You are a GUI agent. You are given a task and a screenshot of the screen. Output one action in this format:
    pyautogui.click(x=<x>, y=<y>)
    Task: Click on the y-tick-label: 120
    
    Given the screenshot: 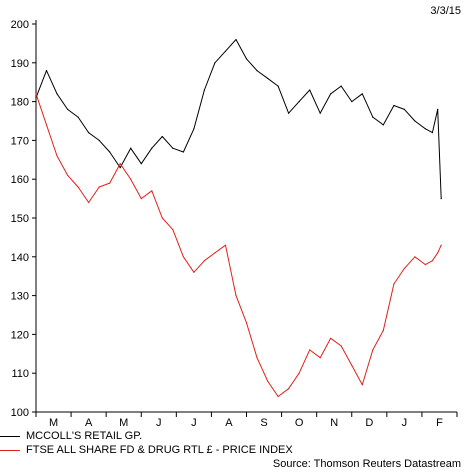 What is the action you would take?
    pyautogui.click(x=20, y=335)
    